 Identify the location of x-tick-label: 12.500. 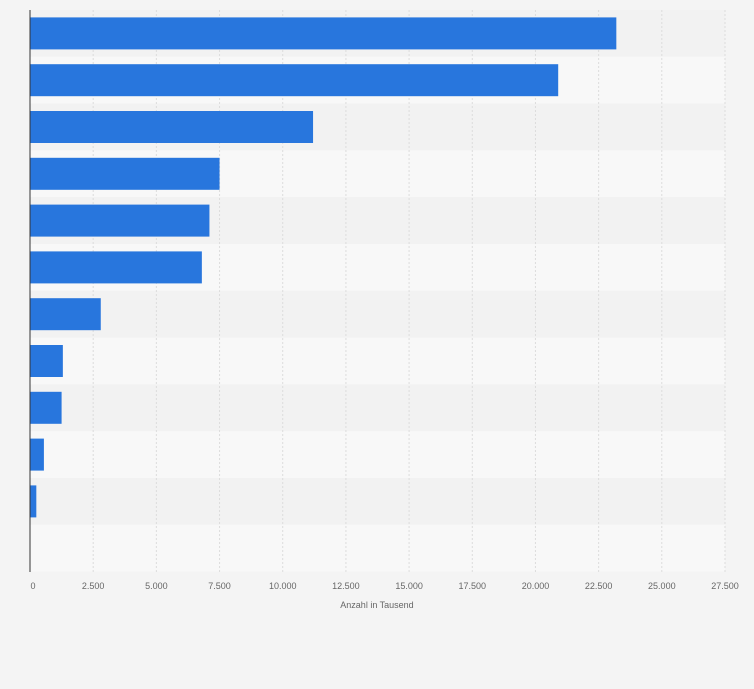
(346, 586).